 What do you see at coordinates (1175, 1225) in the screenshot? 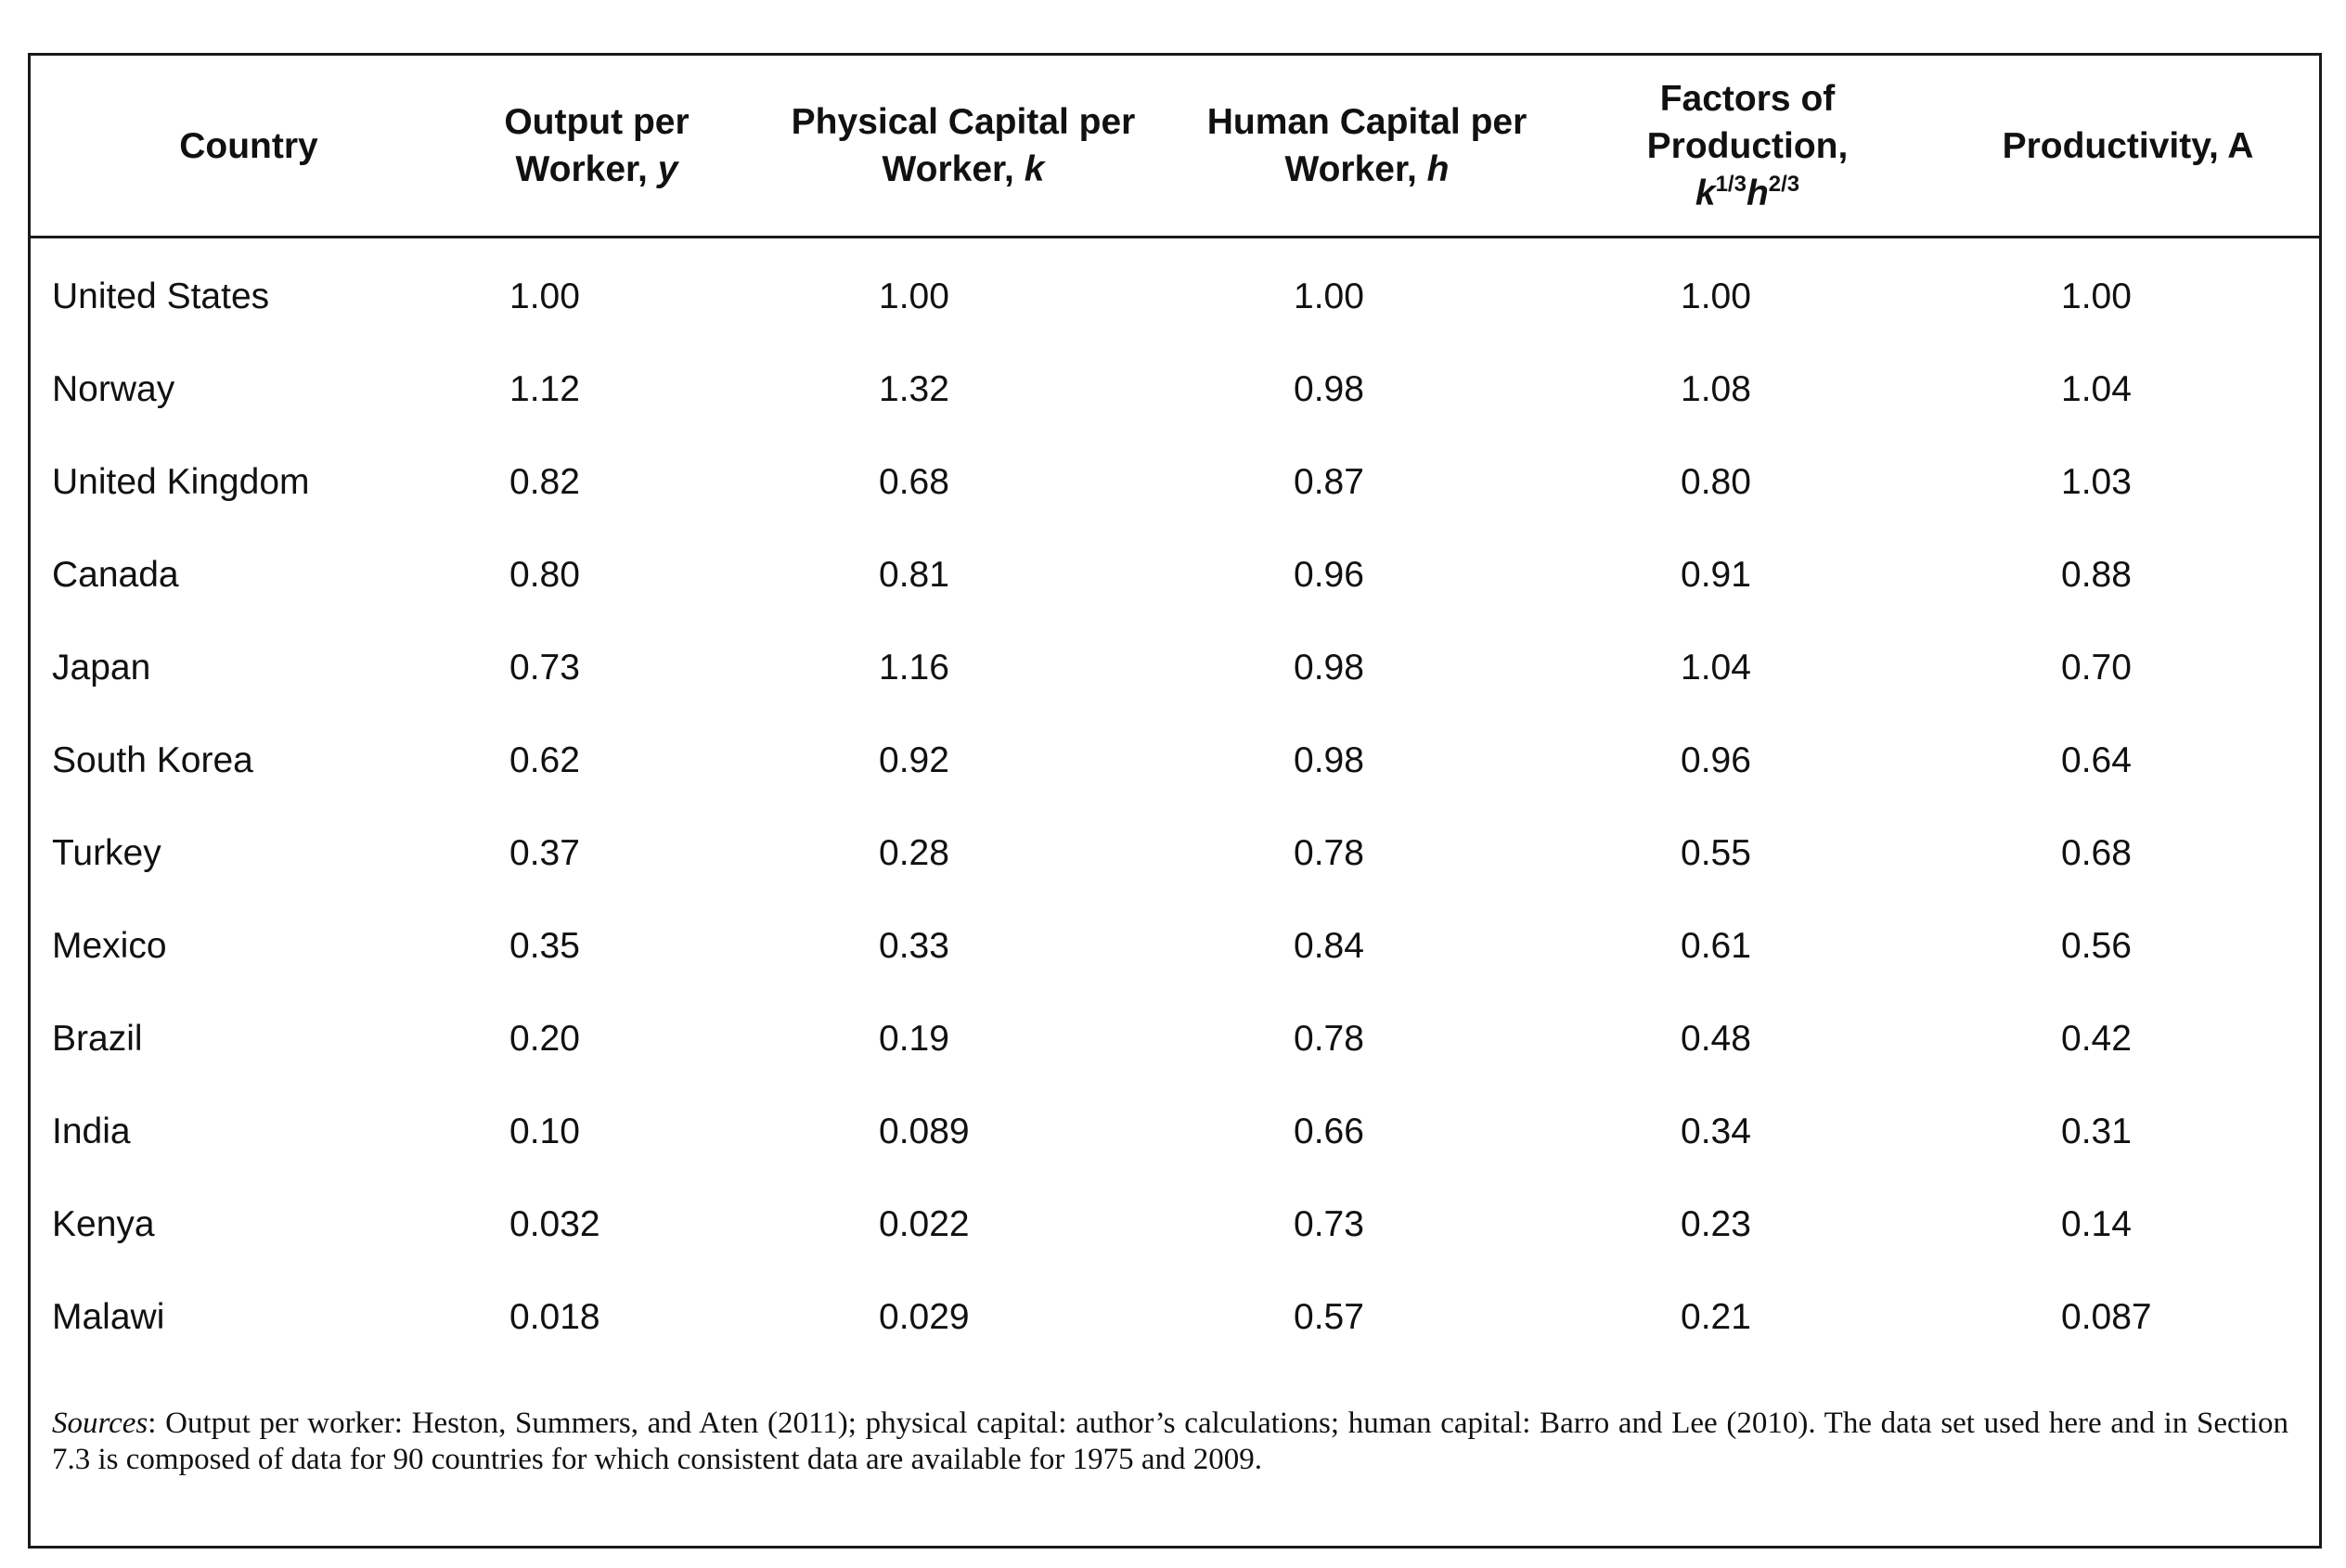
I see `table-row: Kenya 0.032 0.022 0.73 0.23 0.14` at bounding box center [1175, 1225].